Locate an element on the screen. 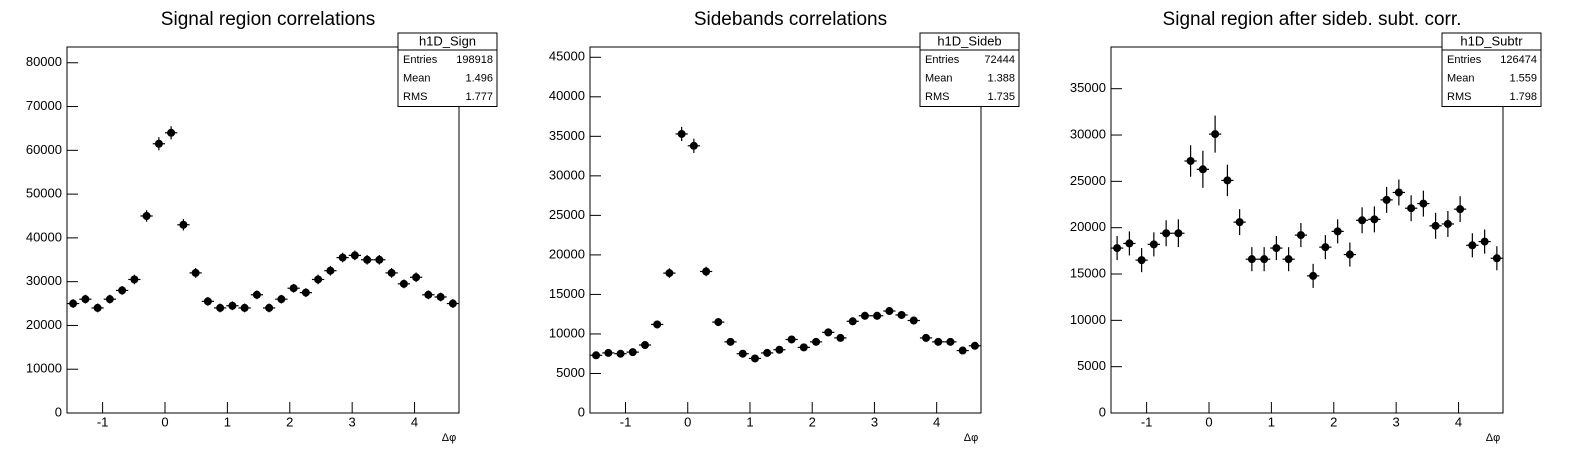  stats-box is located at coordinates (969, 69).